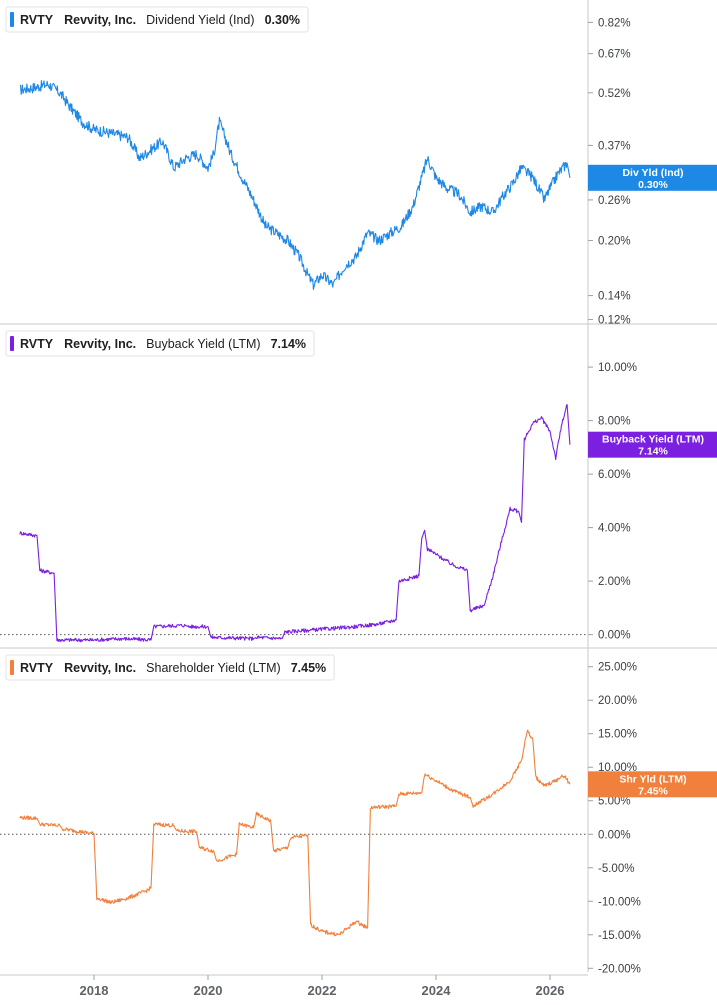  What do you see at coordinates (653, 791) in the screenshot?
I see `value-flag-value: 7.45%` at bounding box center [653, 791].